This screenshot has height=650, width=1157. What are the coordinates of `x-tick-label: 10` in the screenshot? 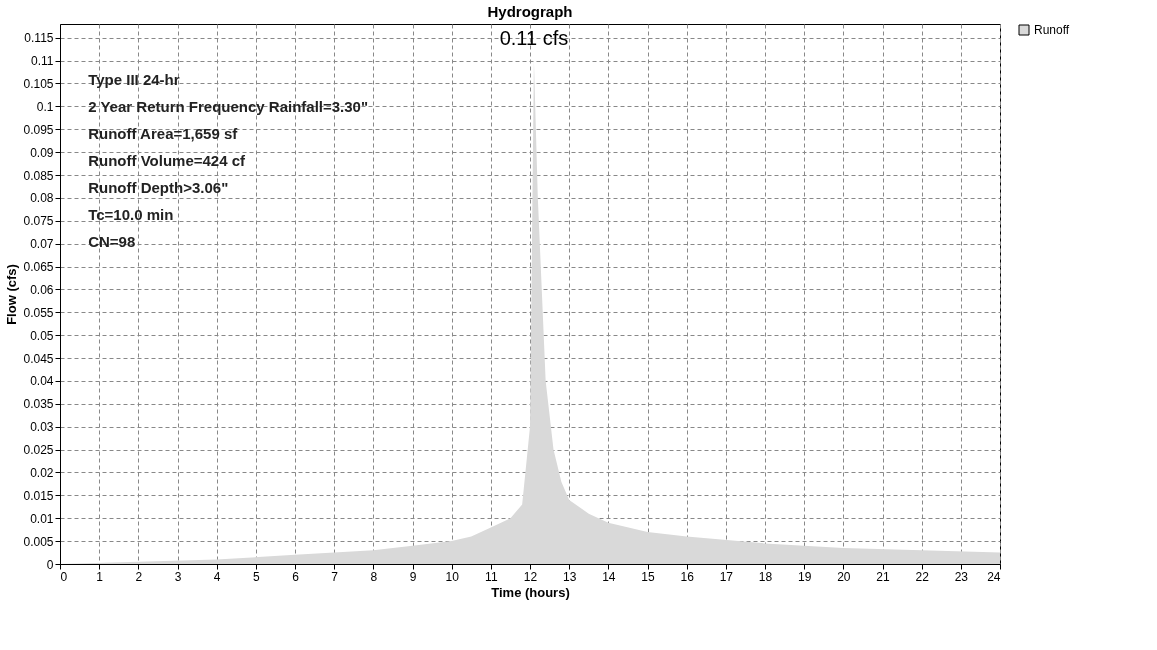 It's located at (452, 576).